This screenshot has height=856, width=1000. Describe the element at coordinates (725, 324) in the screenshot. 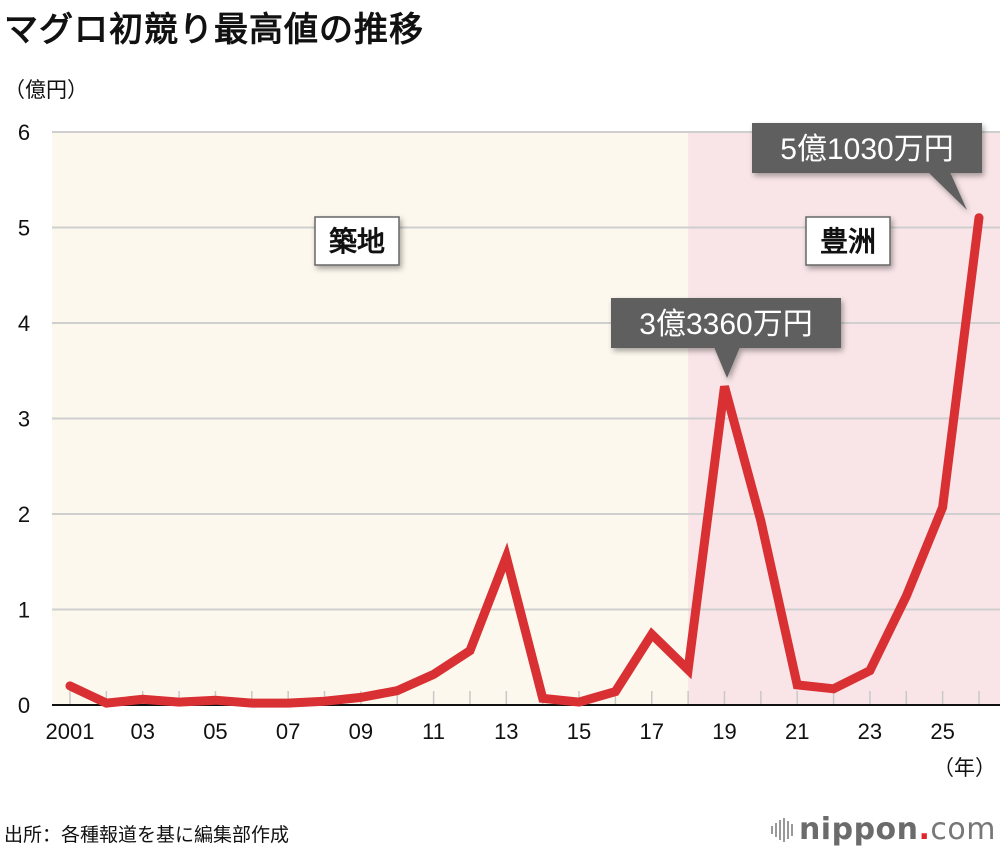

I see `callout-2019-text: 3億3360万円` at that location.